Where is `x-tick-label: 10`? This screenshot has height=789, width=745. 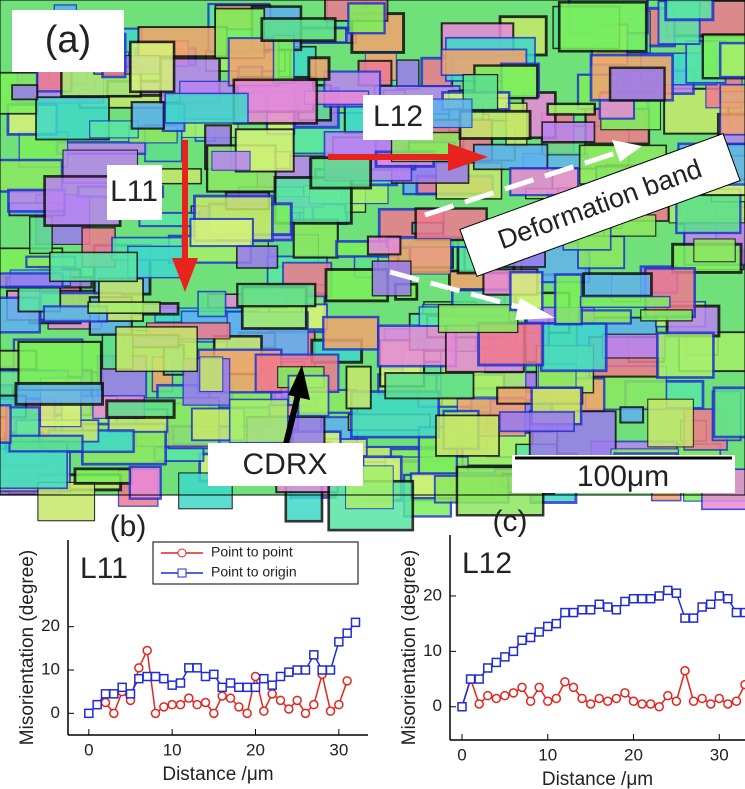 x-tick-label: 10 is located at coordinates (172, 749).